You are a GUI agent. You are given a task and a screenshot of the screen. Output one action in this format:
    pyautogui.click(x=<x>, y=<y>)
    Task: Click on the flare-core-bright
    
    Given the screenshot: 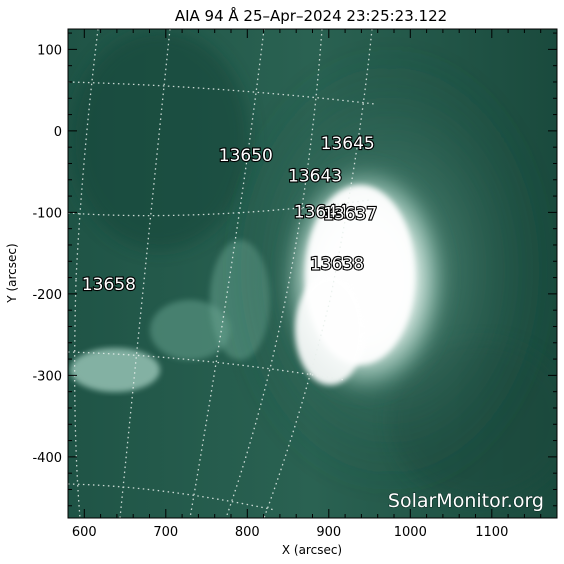 What is the action you would take?
    pyautogui.click(x=330, y=330)
    